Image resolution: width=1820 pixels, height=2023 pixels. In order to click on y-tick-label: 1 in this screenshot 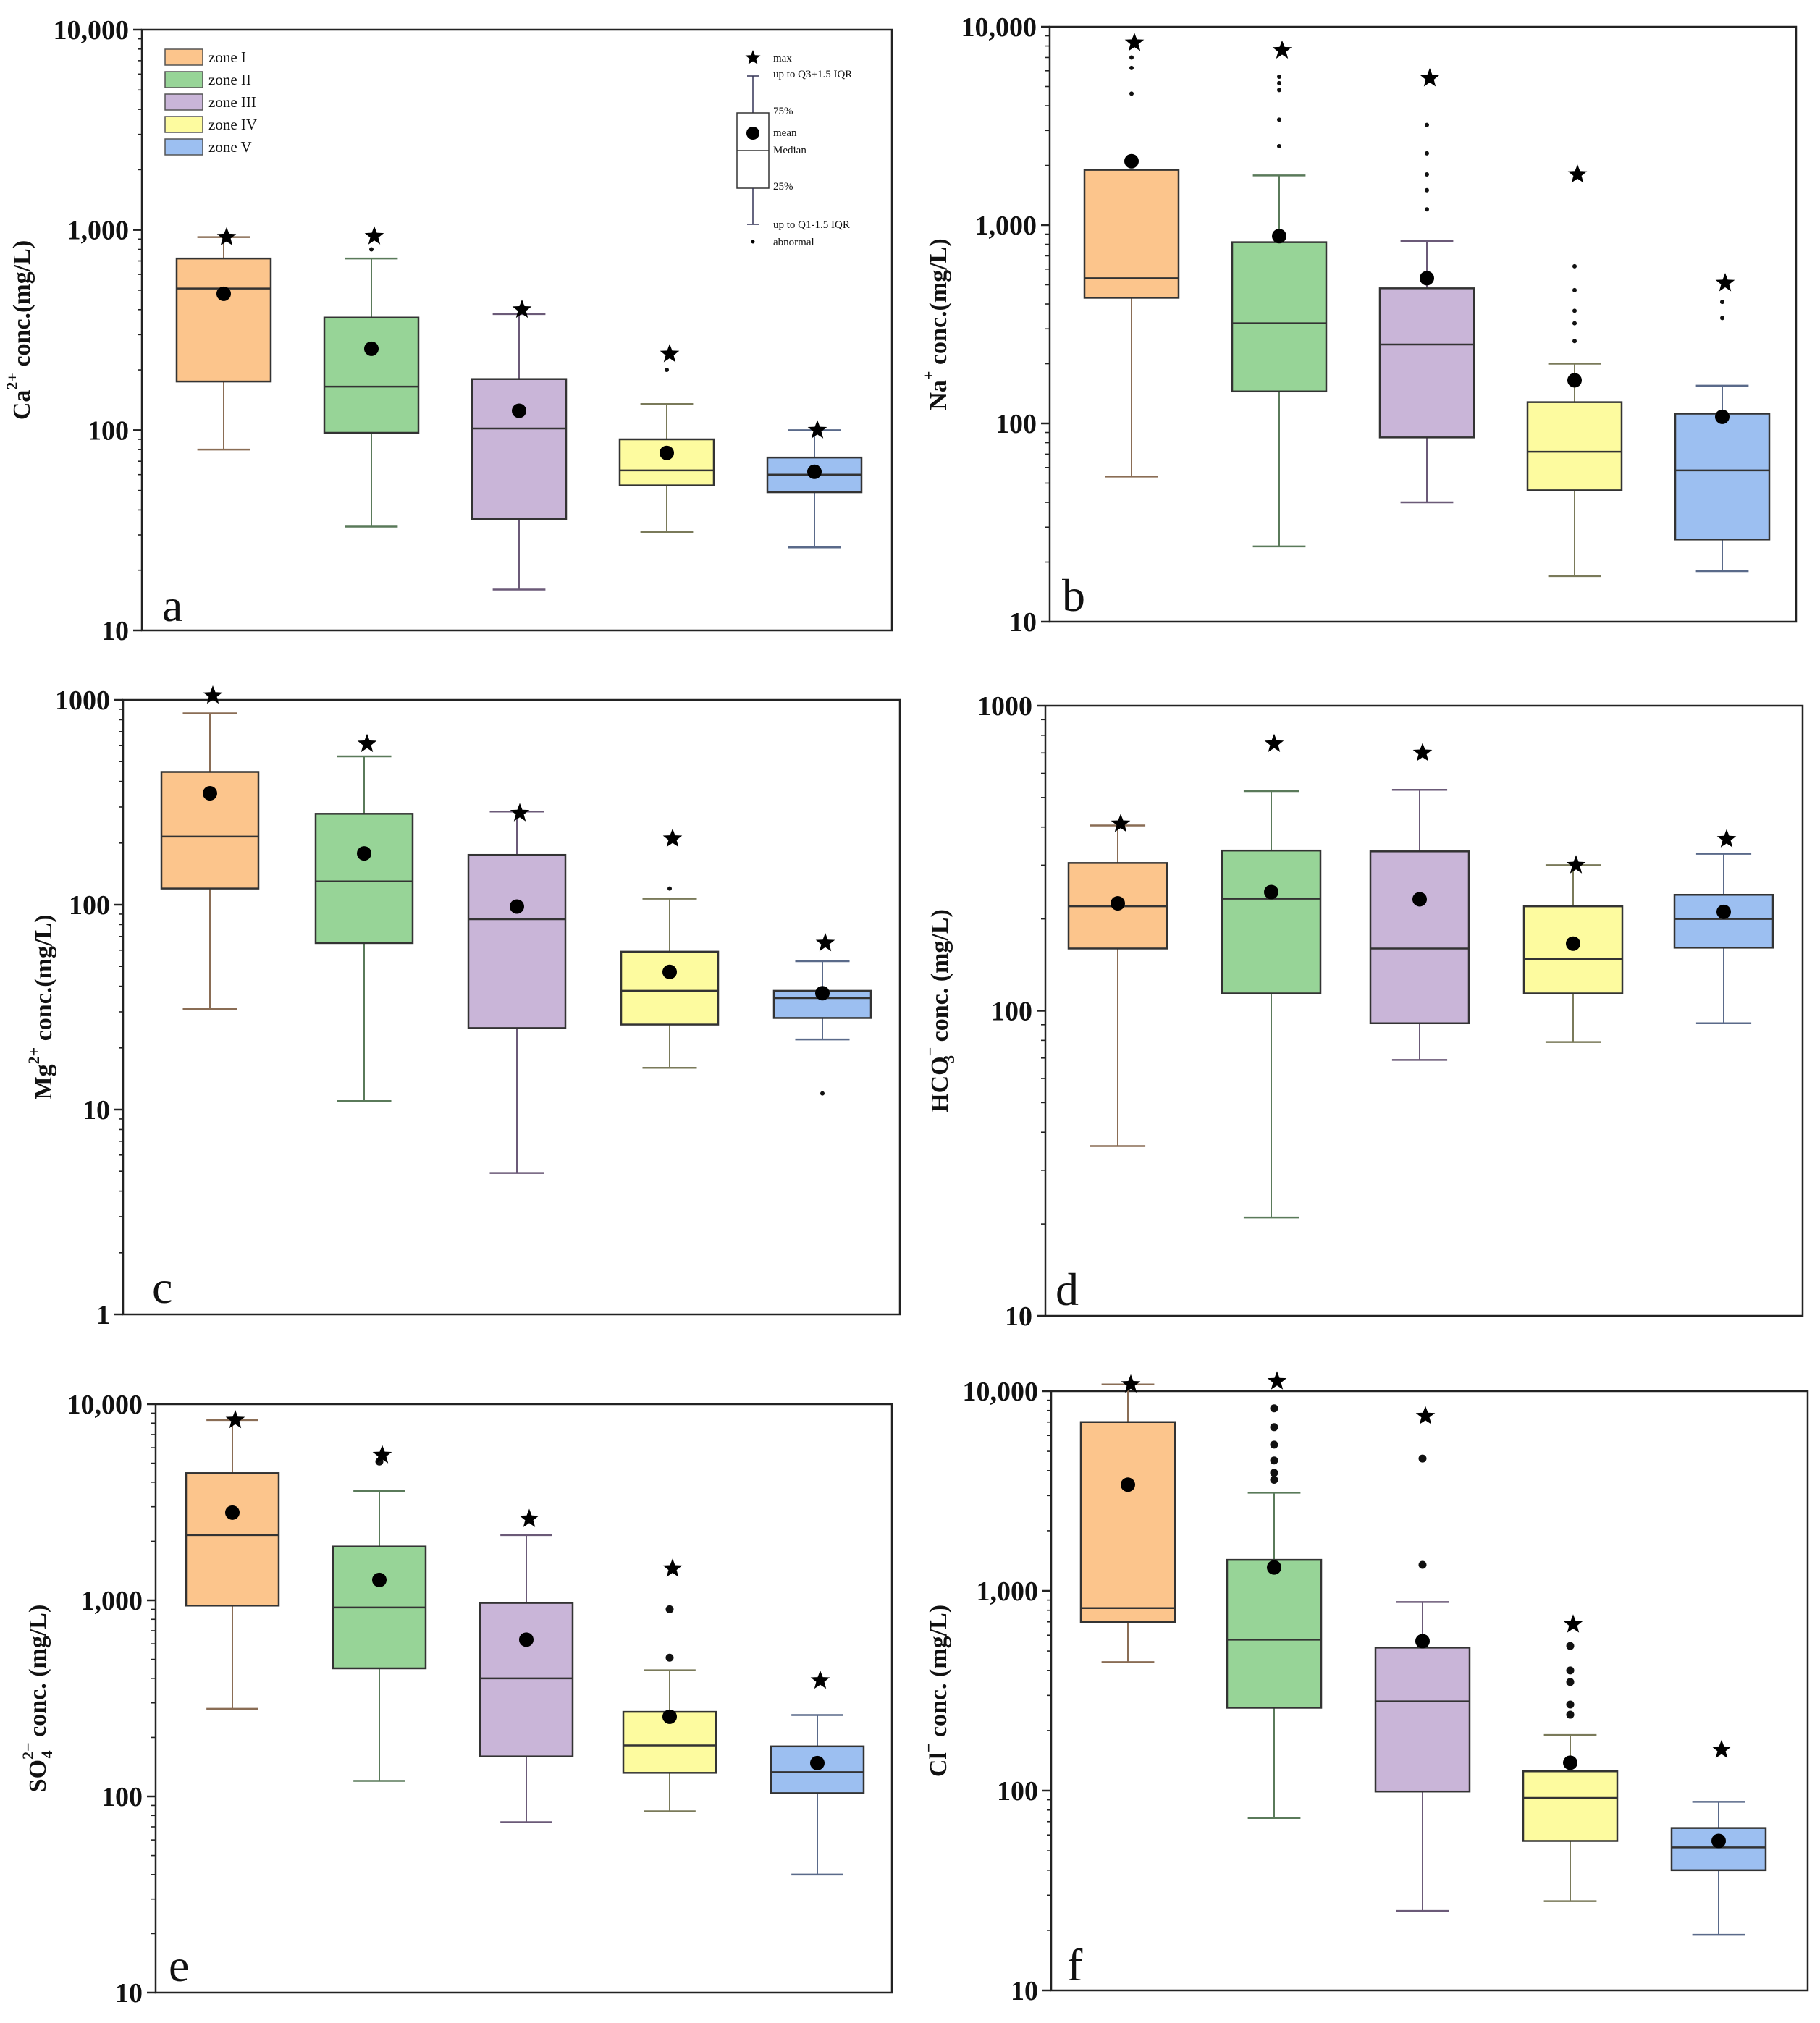, I will do `click(103, 1315)`.